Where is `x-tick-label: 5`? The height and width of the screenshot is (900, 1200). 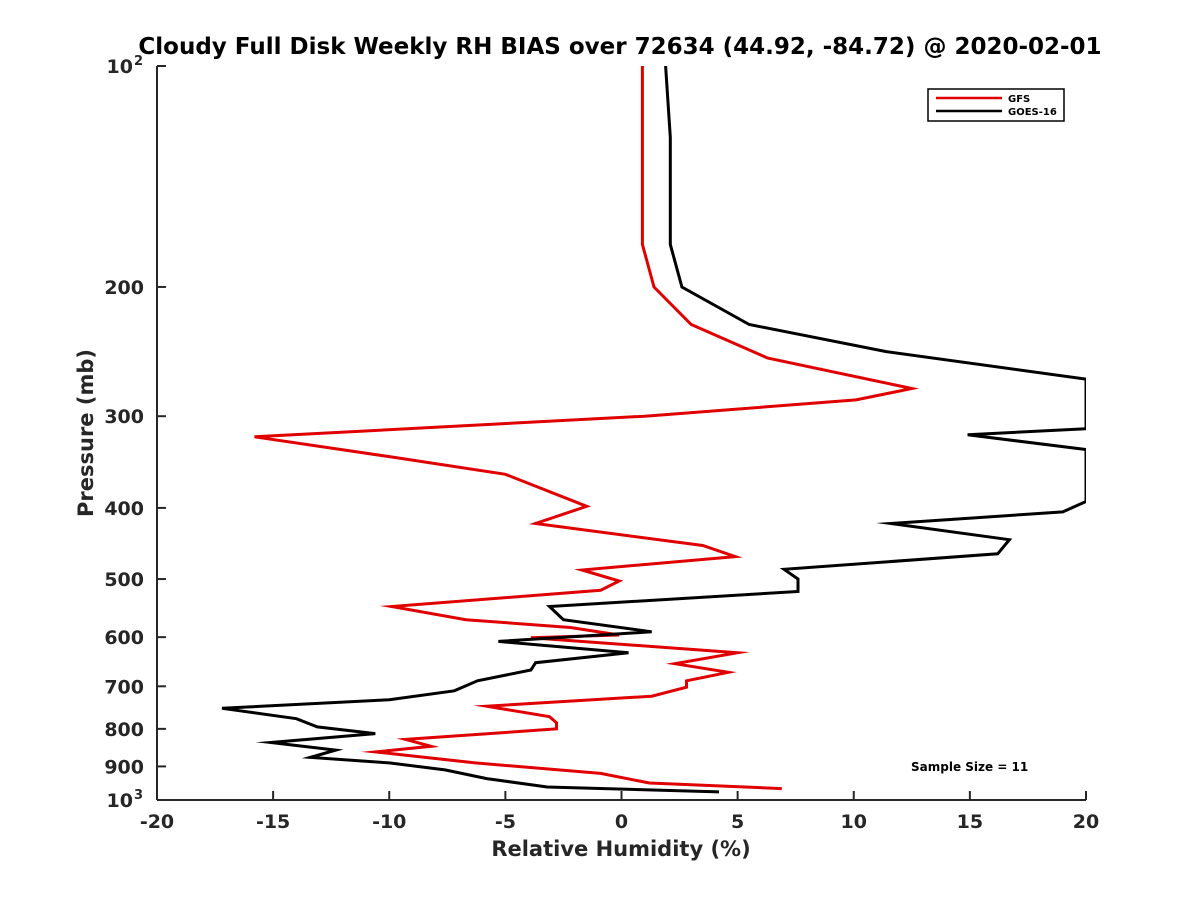 x-tick-label: 5 is located at coordinates (737, 822).